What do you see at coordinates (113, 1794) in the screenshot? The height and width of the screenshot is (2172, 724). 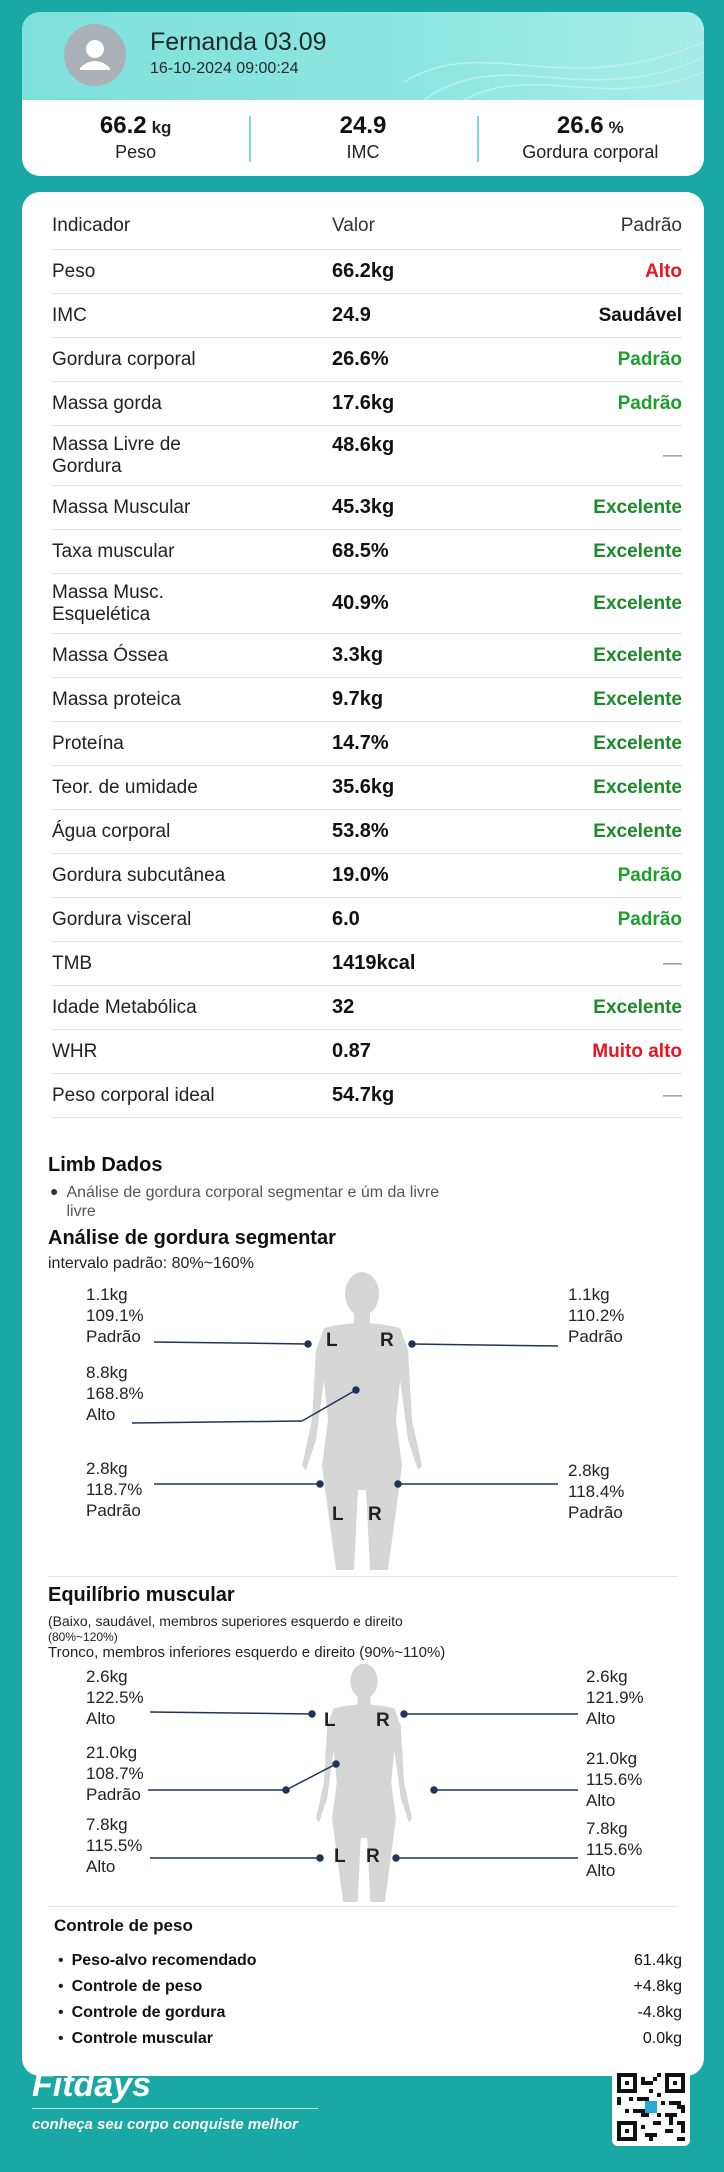 I see `muscle-trunk-status: Padrão` at bounding box center [113, 1794].